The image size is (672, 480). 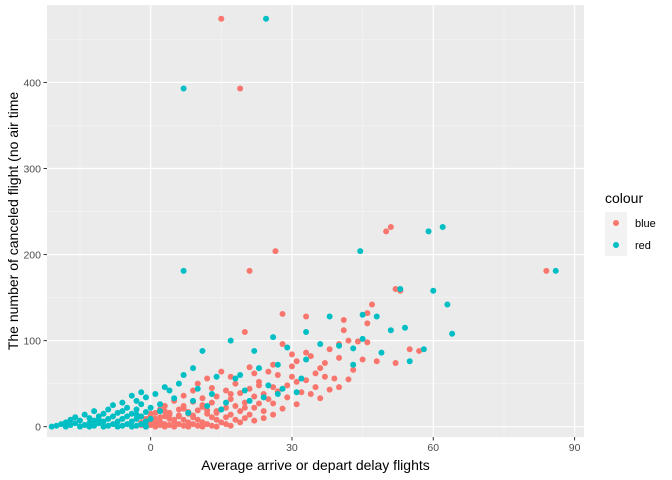 I want to click on x-axis-ticks: 0 30 60 90, so click(x=364, y=445).